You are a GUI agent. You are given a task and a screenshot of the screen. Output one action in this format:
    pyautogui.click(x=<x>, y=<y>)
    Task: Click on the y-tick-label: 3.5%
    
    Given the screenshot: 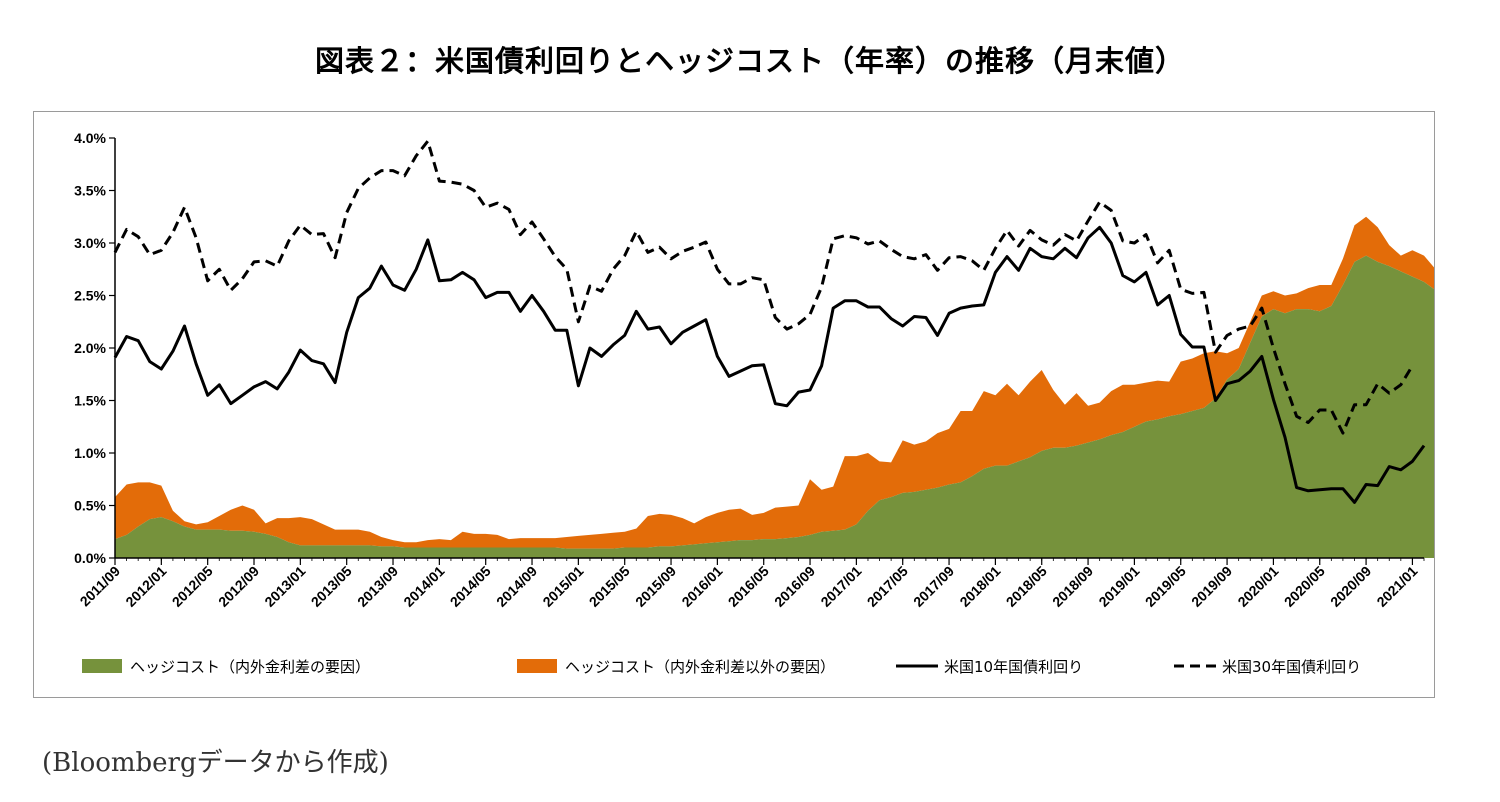 What is the action you would take?
    pyautogui.click(x=90, y=191)
    